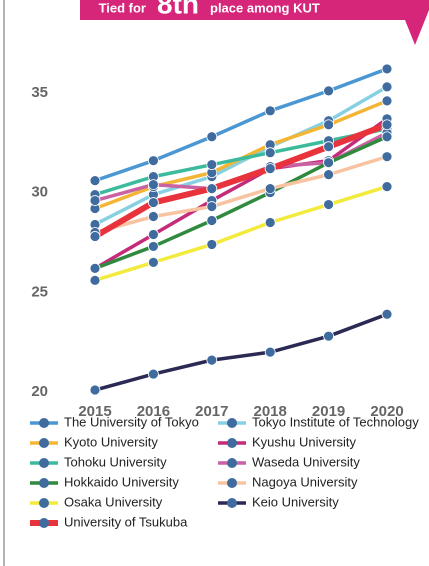 The height and width of the screenshot is (566, 429). What do you see at coordinates (211, 411) in the screenshot?
I see `x-tick-label: 2017` at bounding box center [211, 411].